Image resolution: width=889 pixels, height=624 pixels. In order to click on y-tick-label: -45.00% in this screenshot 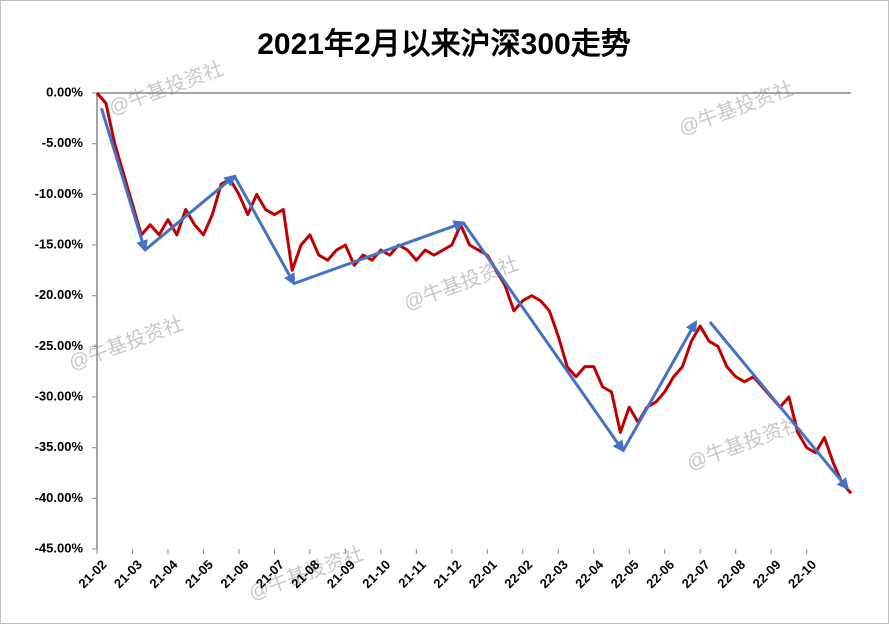, I will do `click(59, 547)`.